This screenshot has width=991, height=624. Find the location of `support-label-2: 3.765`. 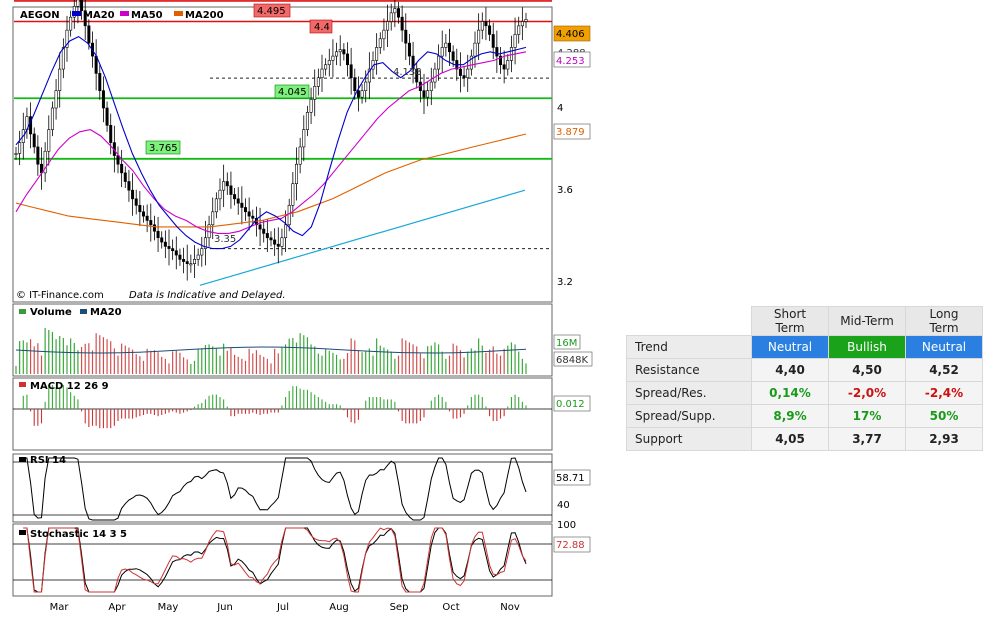

support-label-2: 3.765 is located at coordinates (163, 148).